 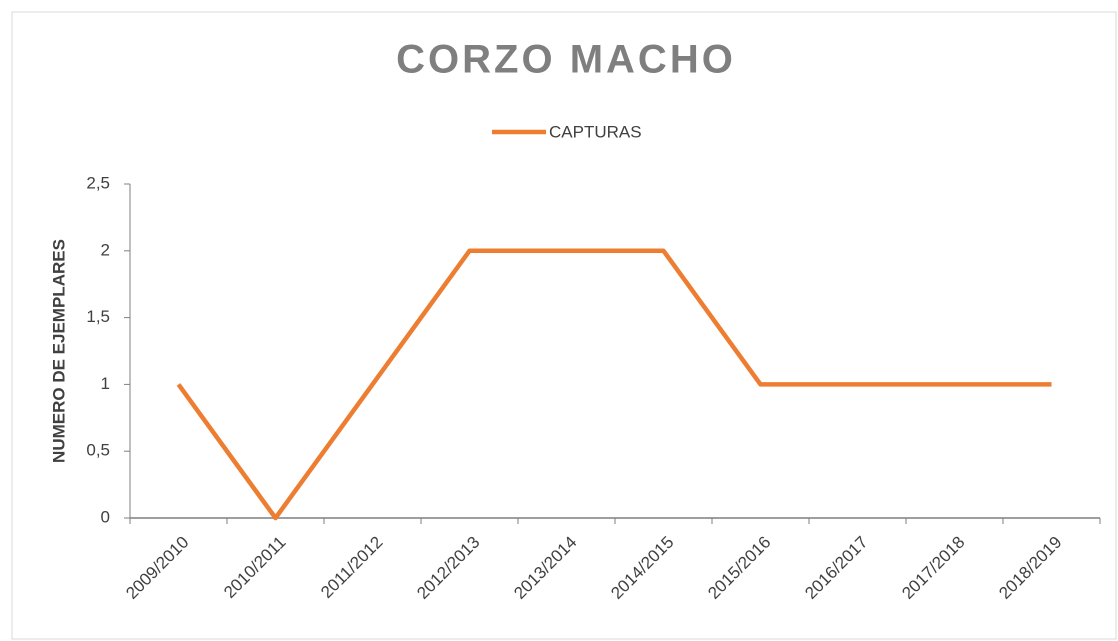 I want to click on y-tick-label: 2,5, so click(x=98, y=182).